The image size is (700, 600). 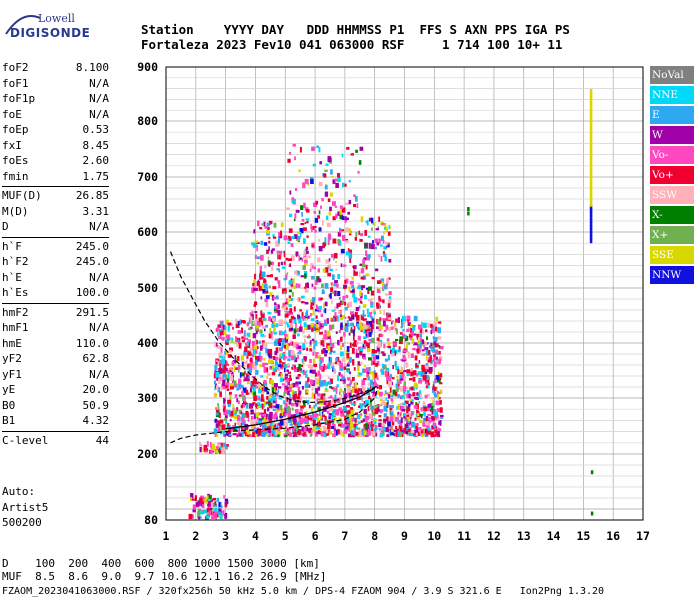 I want to click on x-tick-label: 10, so click(x=434, y=536).